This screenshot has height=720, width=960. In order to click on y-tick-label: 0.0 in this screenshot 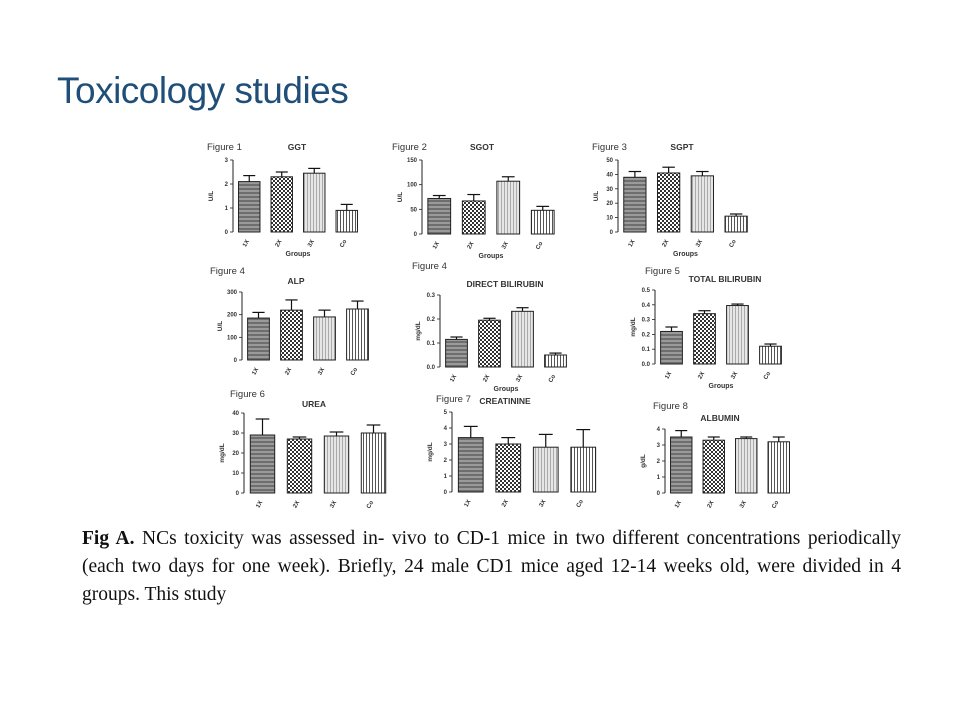, I will do `click(431, 368)`.